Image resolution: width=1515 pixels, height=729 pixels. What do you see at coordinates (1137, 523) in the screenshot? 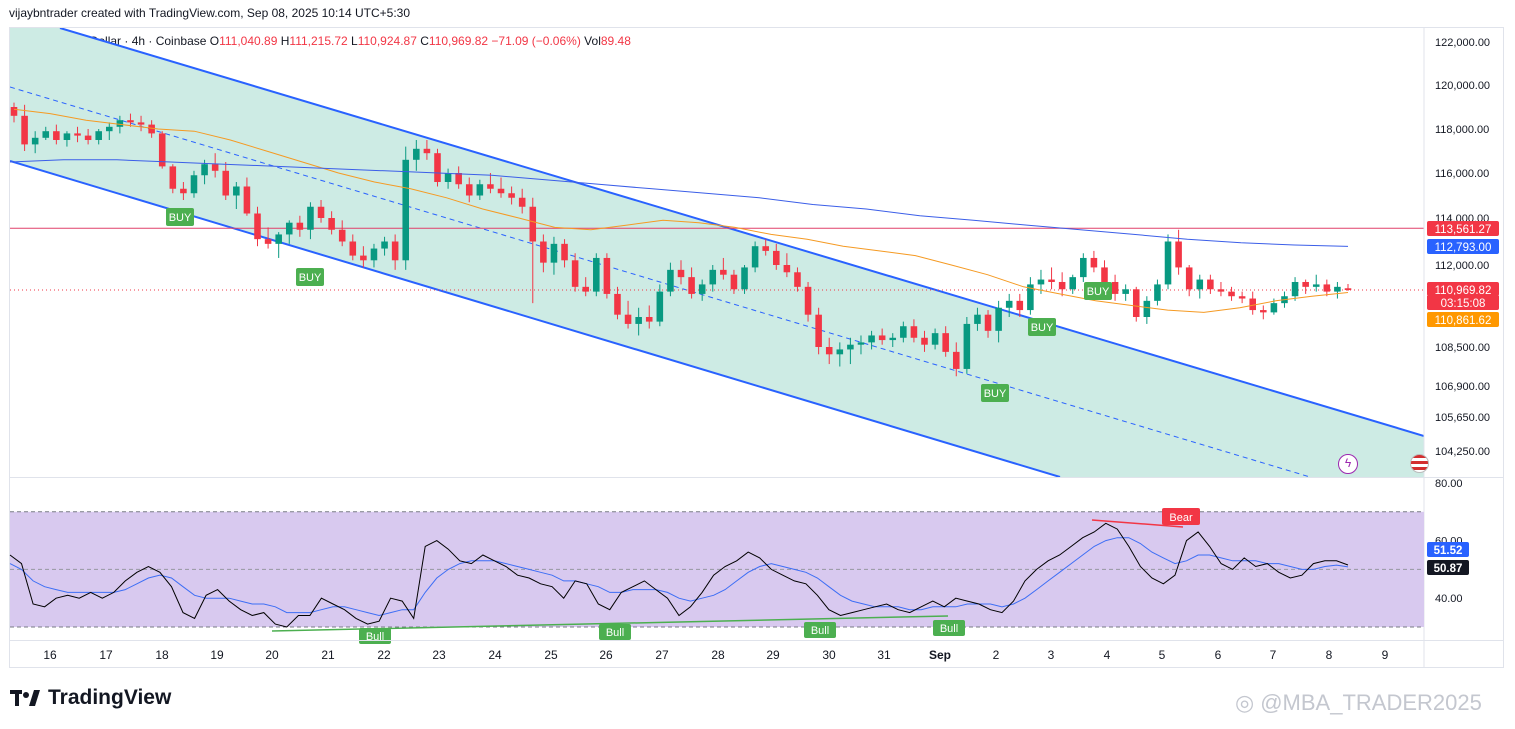
I see `bear-divergence-line` at bounding box center [1137, 523].